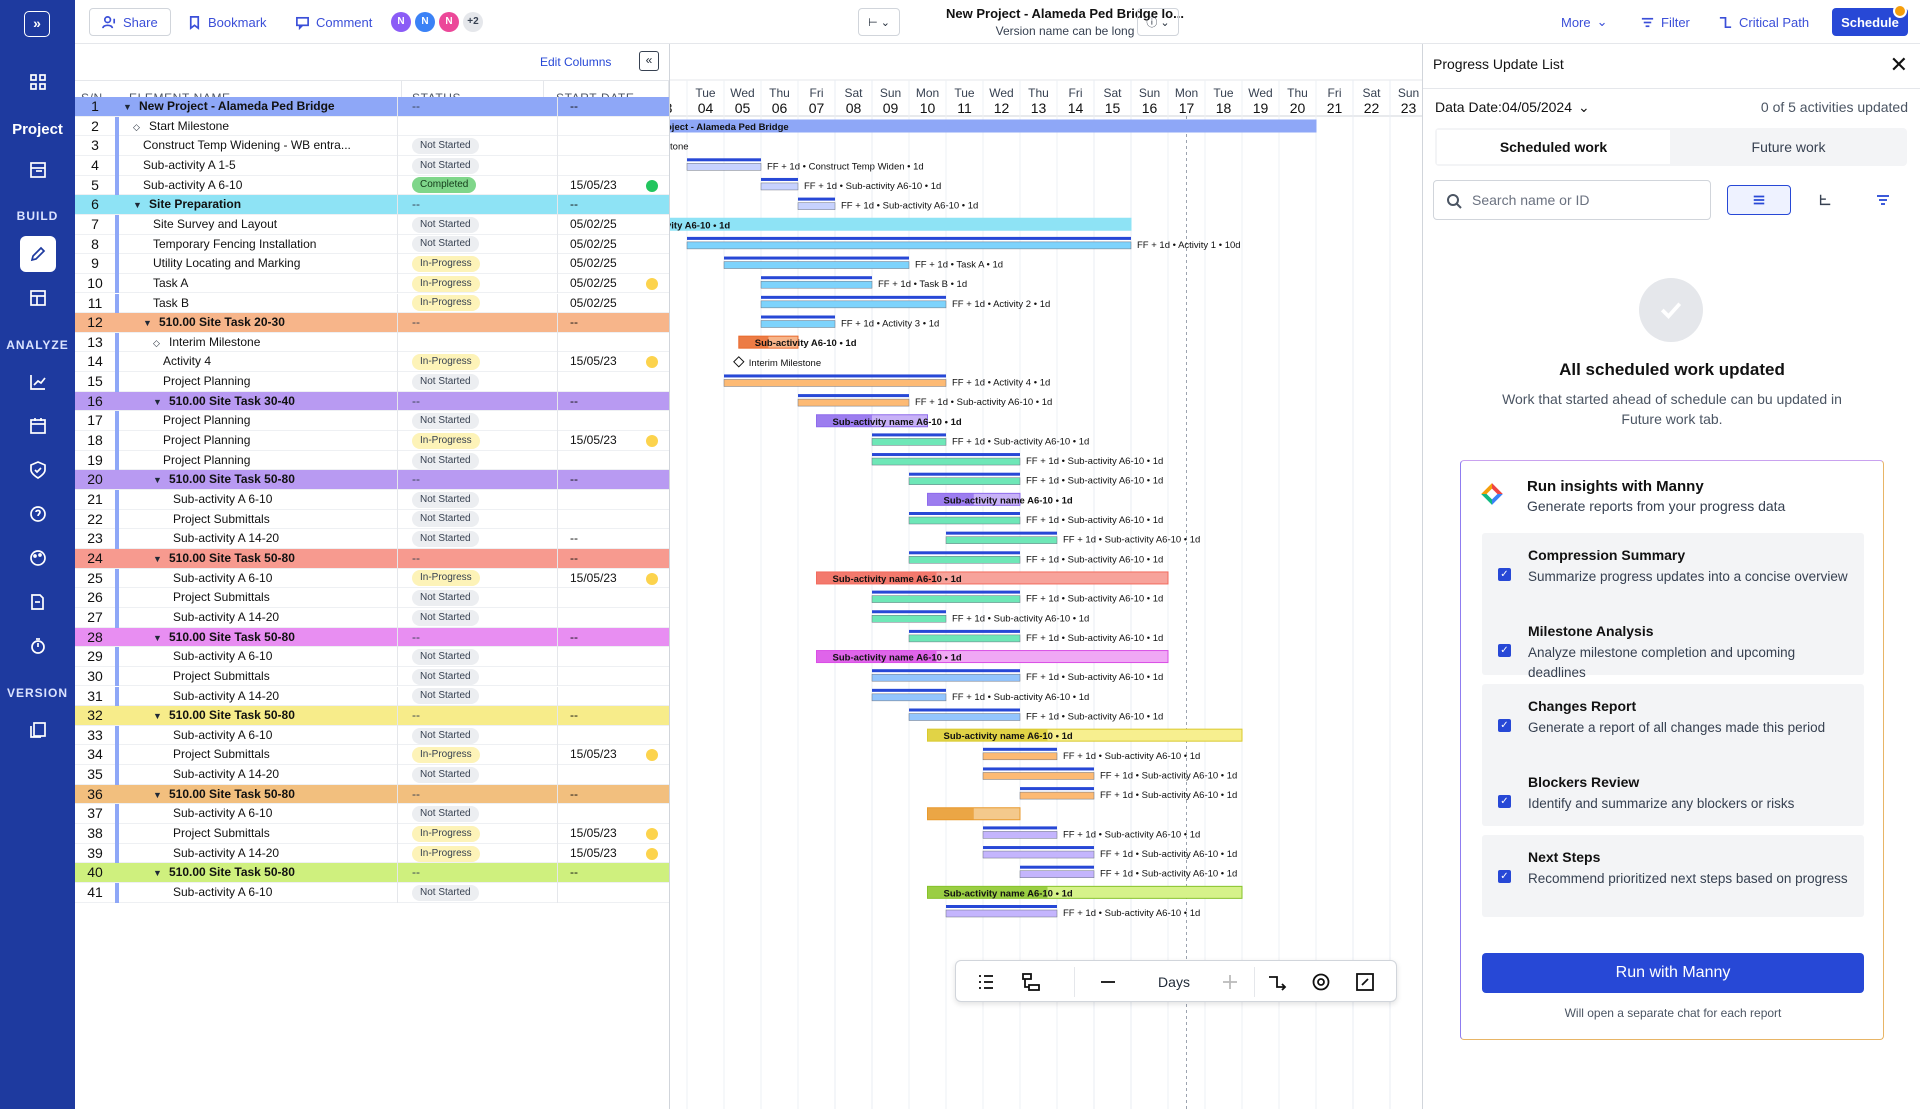  I want to click on palette-icon, so click(38, 558).